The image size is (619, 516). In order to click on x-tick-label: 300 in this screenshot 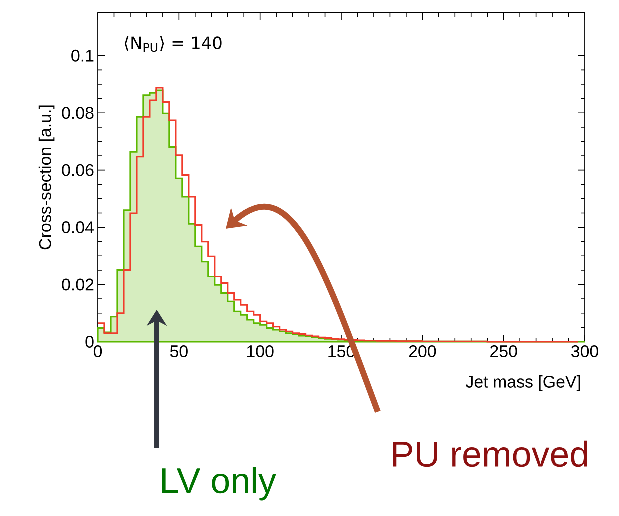, I will do `click(585, 352)`.